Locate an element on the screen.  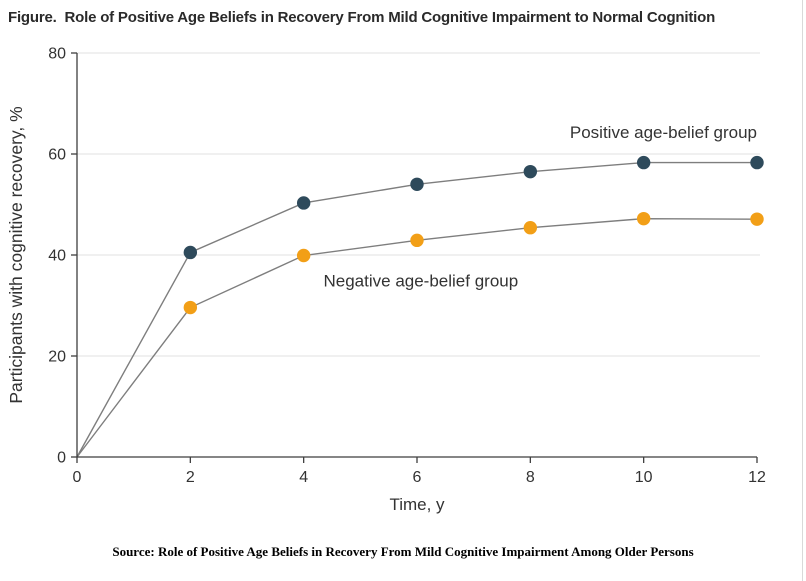
x-axis-title: Time, y is located at coordinates (417, 504).